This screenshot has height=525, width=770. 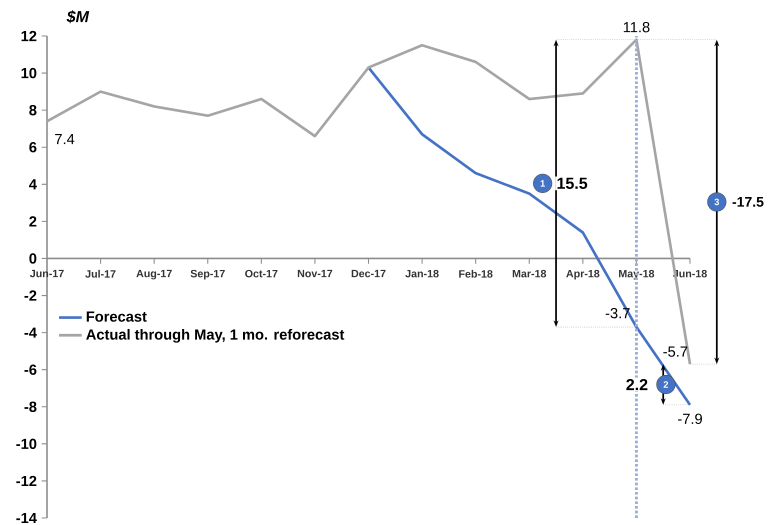 I want to click on annotation: 2, so click(x=666, y=384).